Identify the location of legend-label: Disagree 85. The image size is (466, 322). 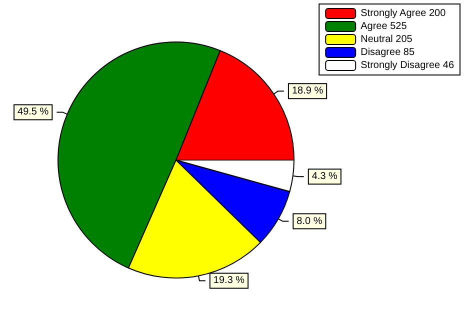
(387, 52).